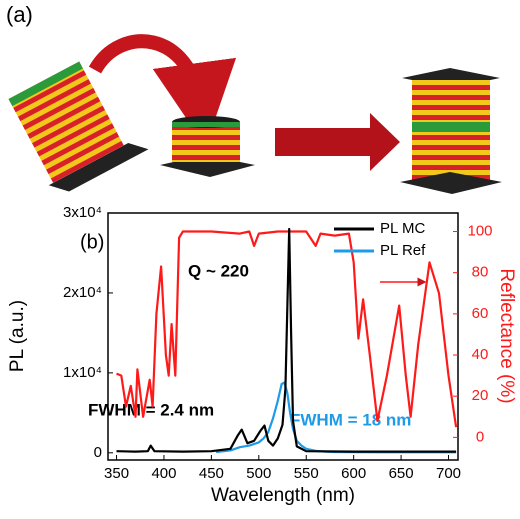 Image resolution: width=520 pixels, height=519 pixels. What do you see at coordinates (82, 212) in the screenshot?
I see `y-tick-label: 3x10⁴` at bounding box center [82, 212].